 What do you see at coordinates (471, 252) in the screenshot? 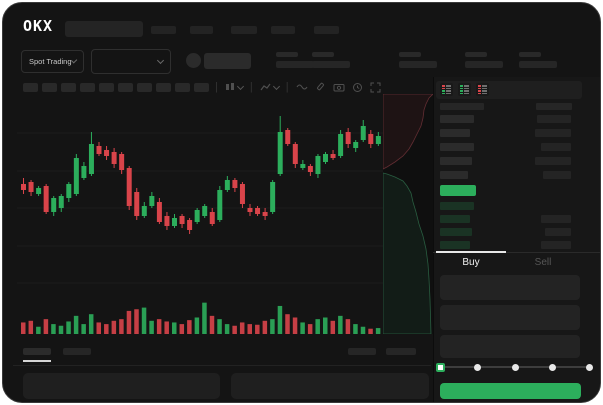
I see `active-tab-indicator` at bounding box center [471, 252].